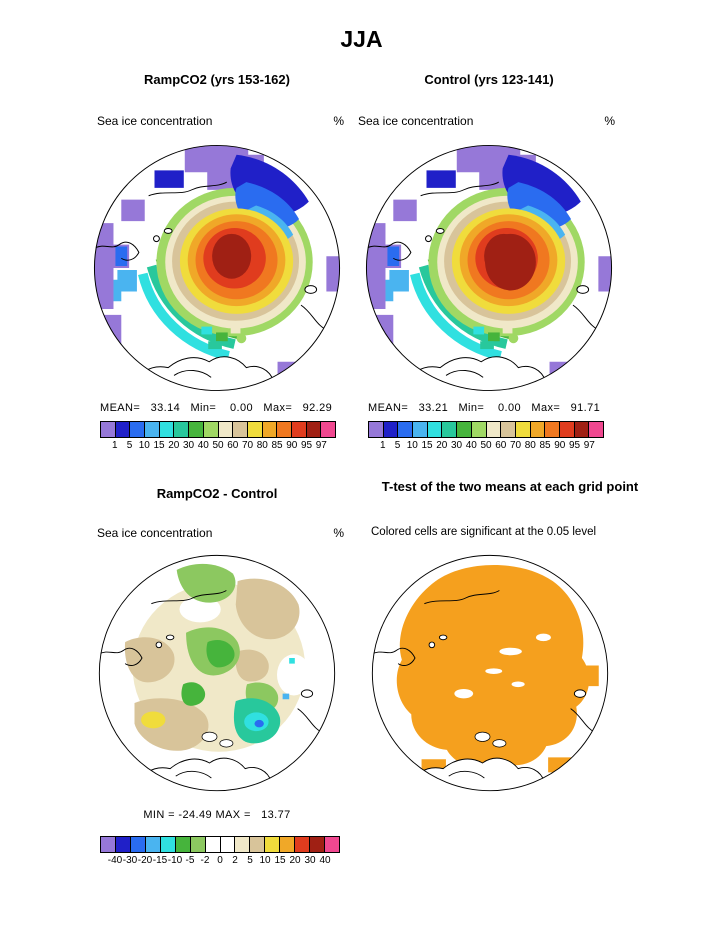  Describe the element at coordinates (338, 121) in the screenshot. I see `rampco2-unit-label: %` at that location.